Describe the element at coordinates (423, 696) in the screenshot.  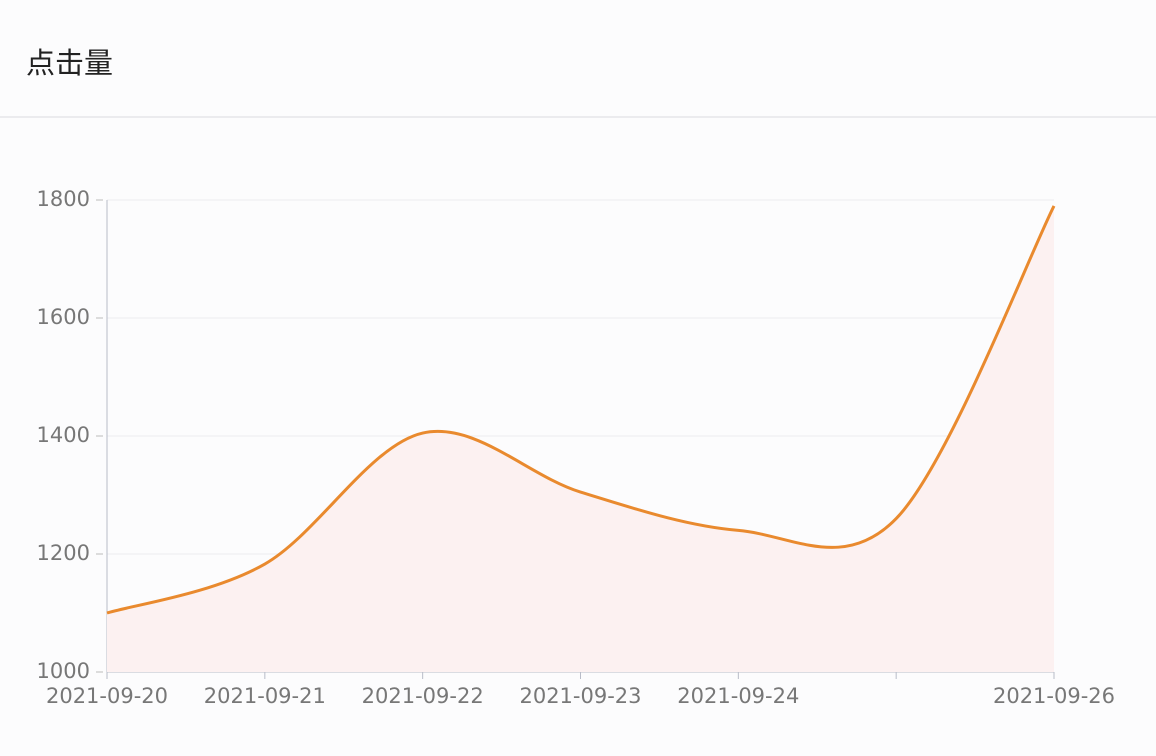
I see `x-tick-label: 2021-09-22` at that location.